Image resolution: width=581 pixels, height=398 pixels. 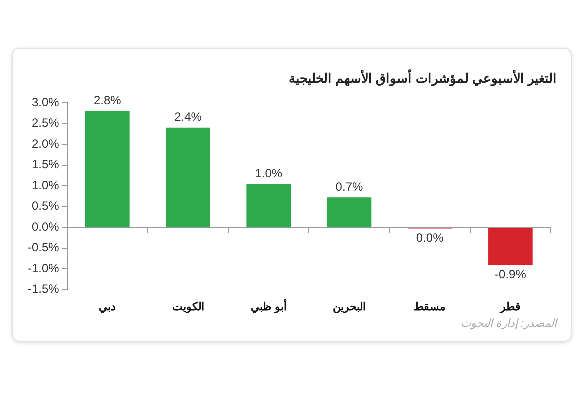 What do you see at coordinates (108, 101) in the screenshot?
I see `data-label: 2.8%` at bounding box center [108, 101].